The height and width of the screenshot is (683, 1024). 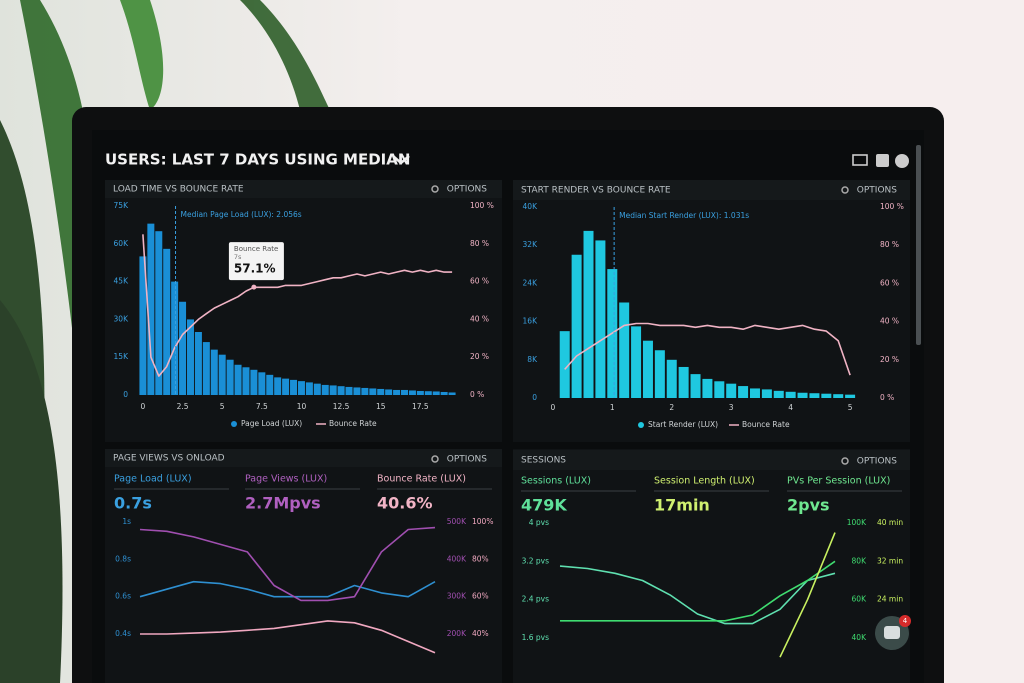 What do you see at coordinates (479, 356) in the screenshot?
I see `y2-tick-label: 20 %` at bounding box center [479, 356].